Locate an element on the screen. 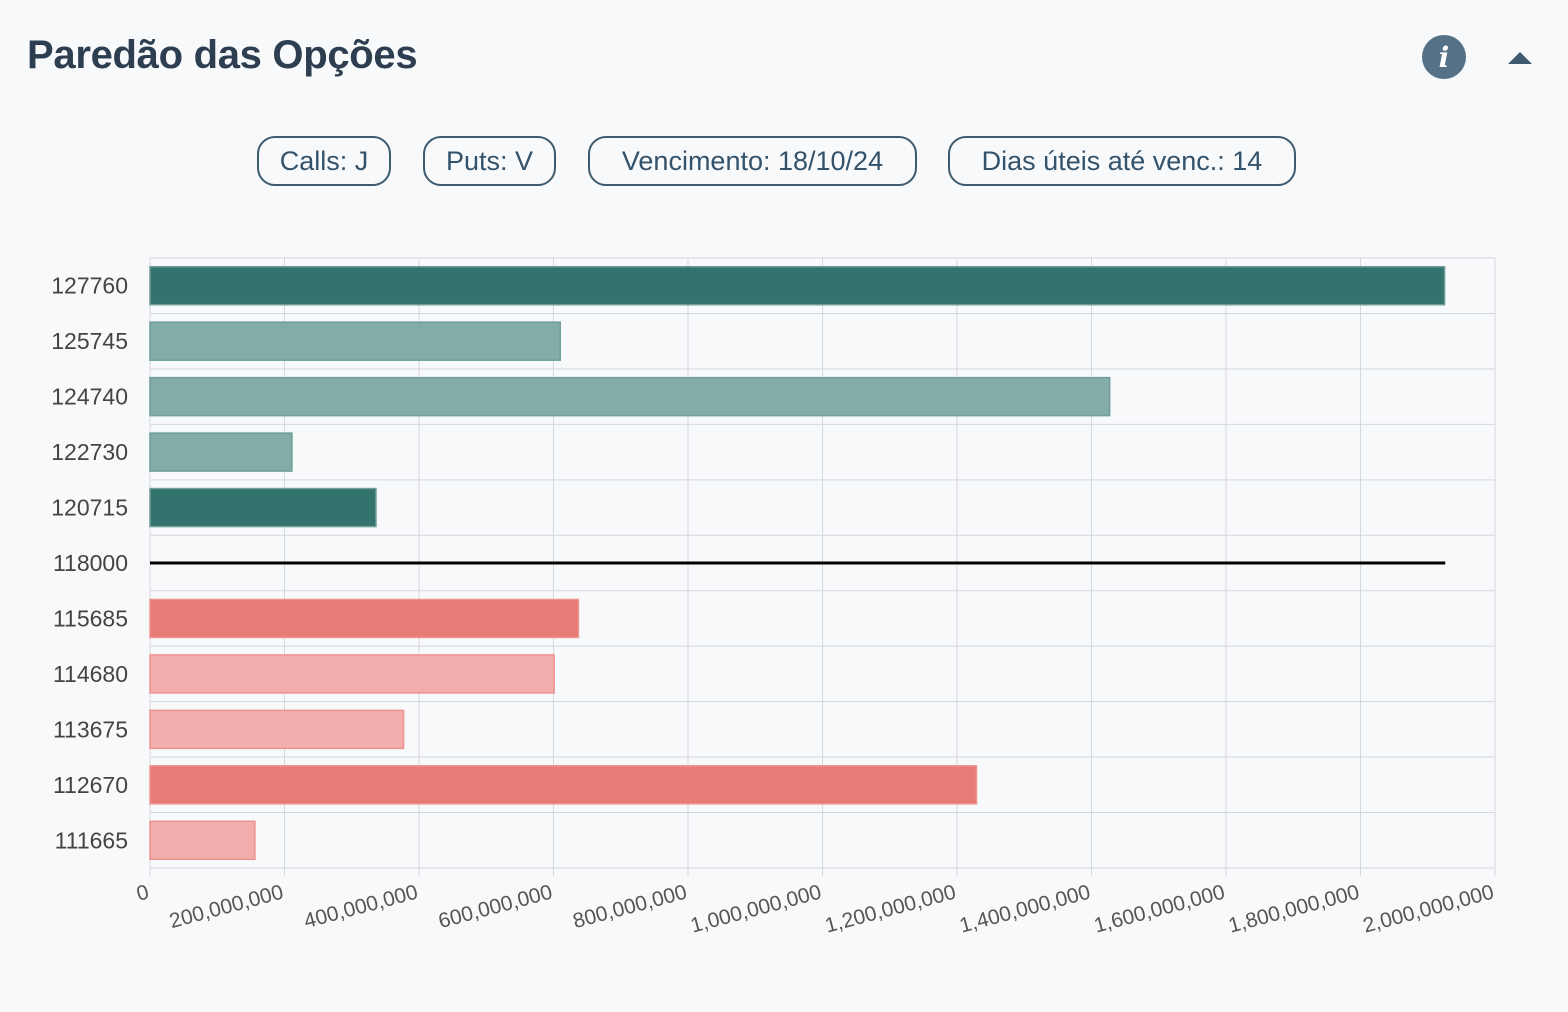 This screenshot has width=1568, height=1012. x-tick-label: 600,000,000 is located at coordinates (495, 907).